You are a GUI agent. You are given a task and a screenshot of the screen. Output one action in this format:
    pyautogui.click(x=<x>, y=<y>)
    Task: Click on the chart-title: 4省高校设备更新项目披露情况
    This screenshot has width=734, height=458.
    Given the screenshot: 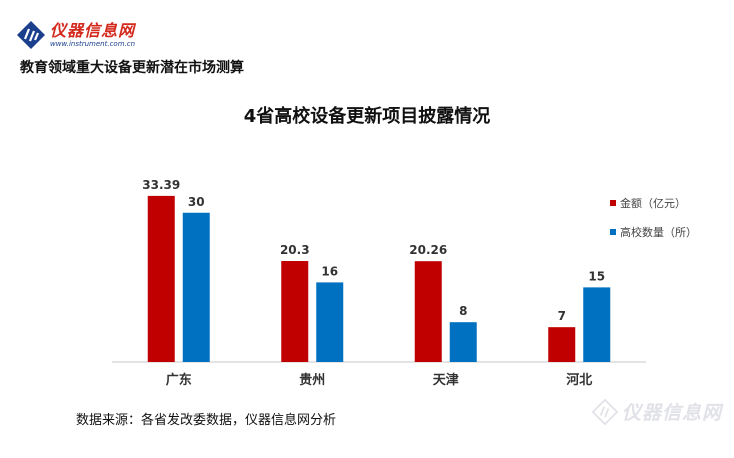 What is the action you would take?
    pyautogui.click(x=367, y=116)
    